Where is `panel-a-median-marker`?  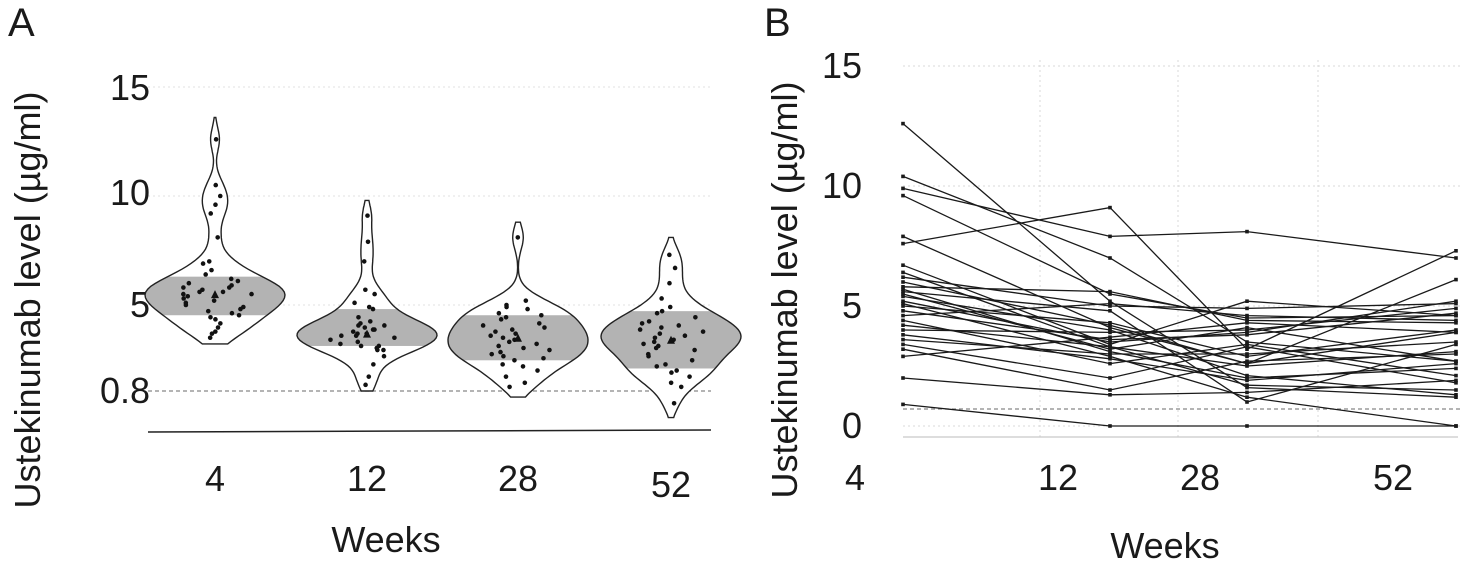
panel-a-median-marker is located at coordinates (215, 294).